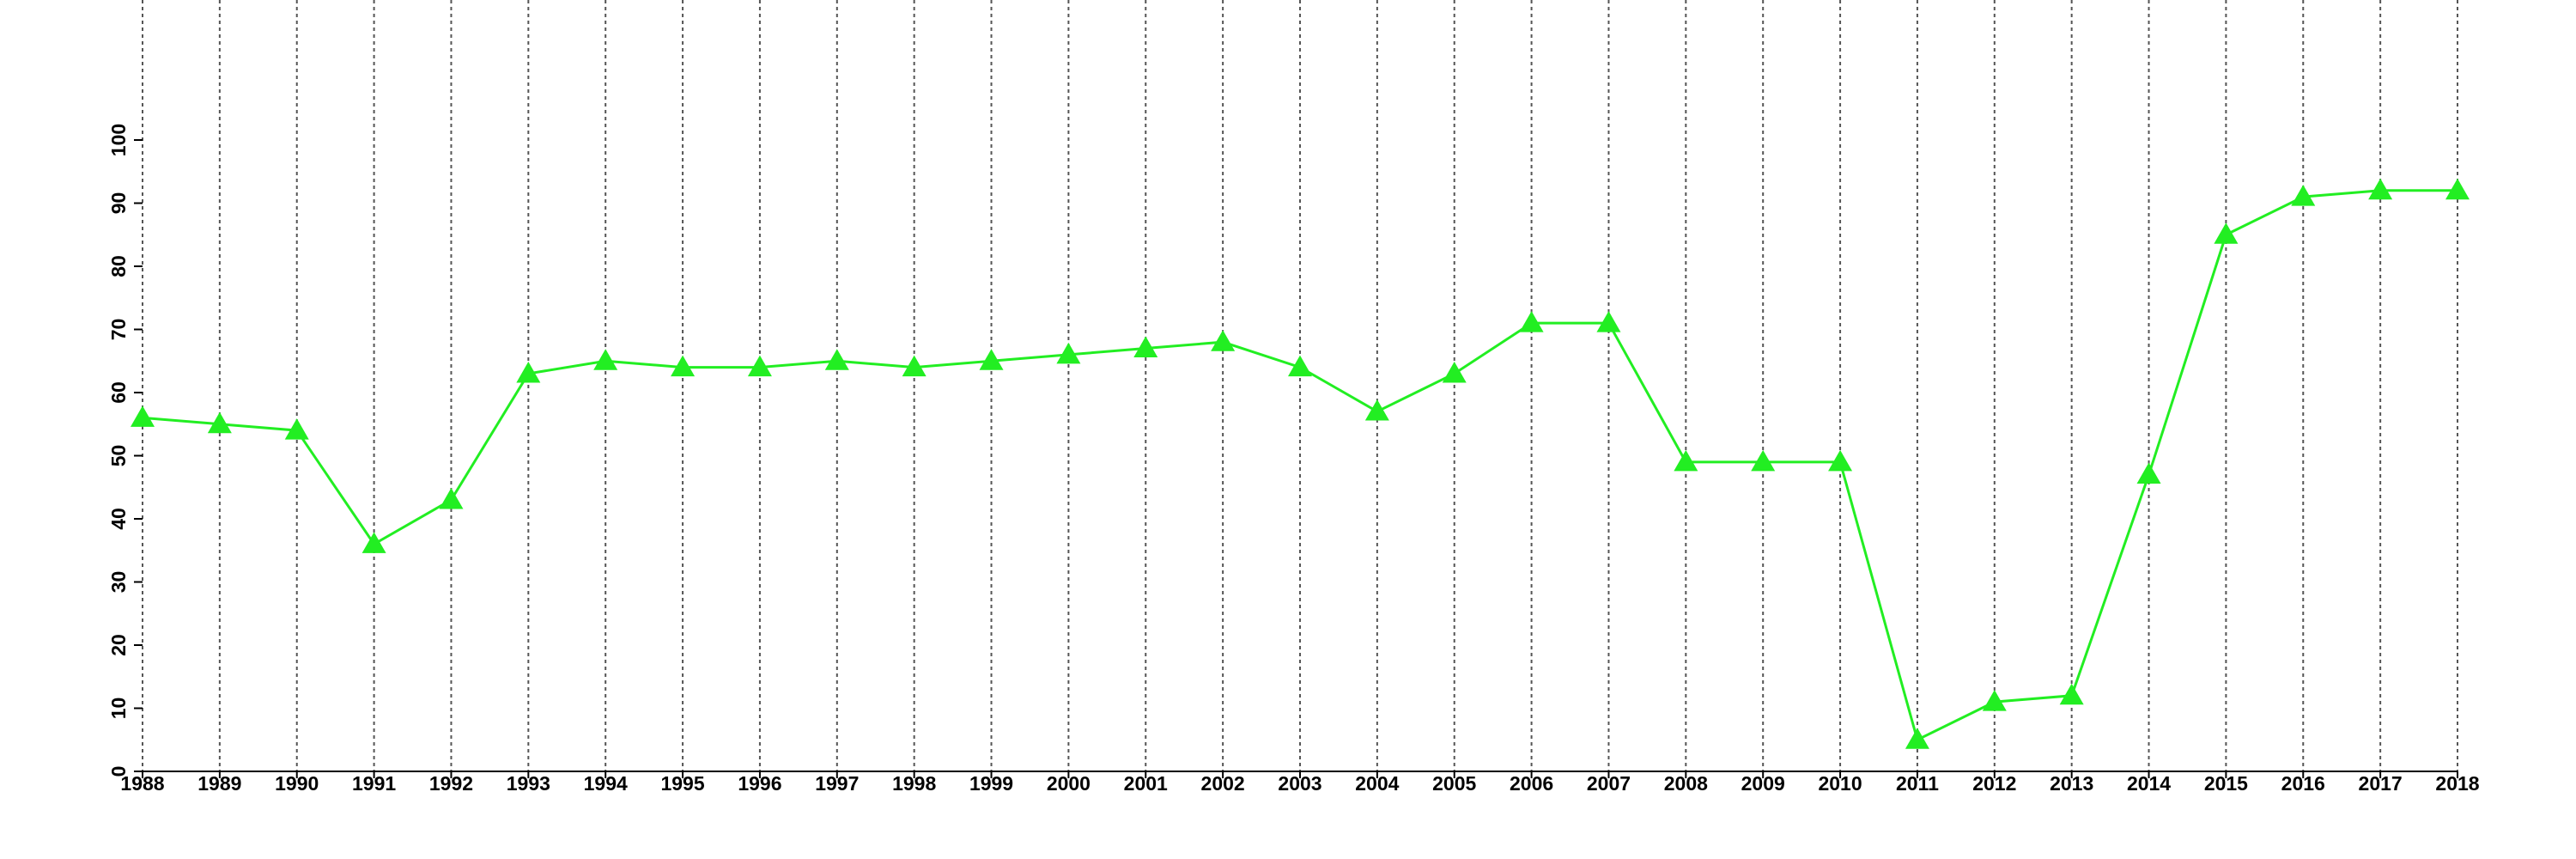 This screenshot has height=859, width=2576. What do you see at coordinates (118, 645) in the screenshot?
I see `y-tick-label: 20` at bounding box center [118, 645].